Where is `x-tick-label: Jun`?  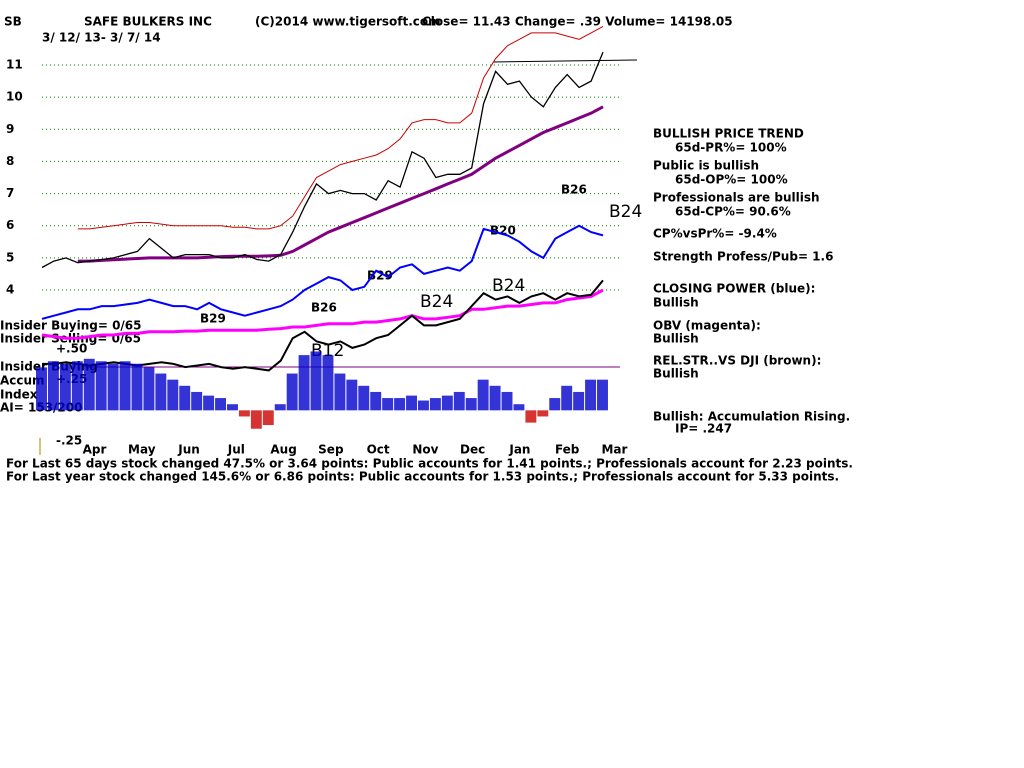 x-tick-label: Jun is located at coordinates (188, 450).